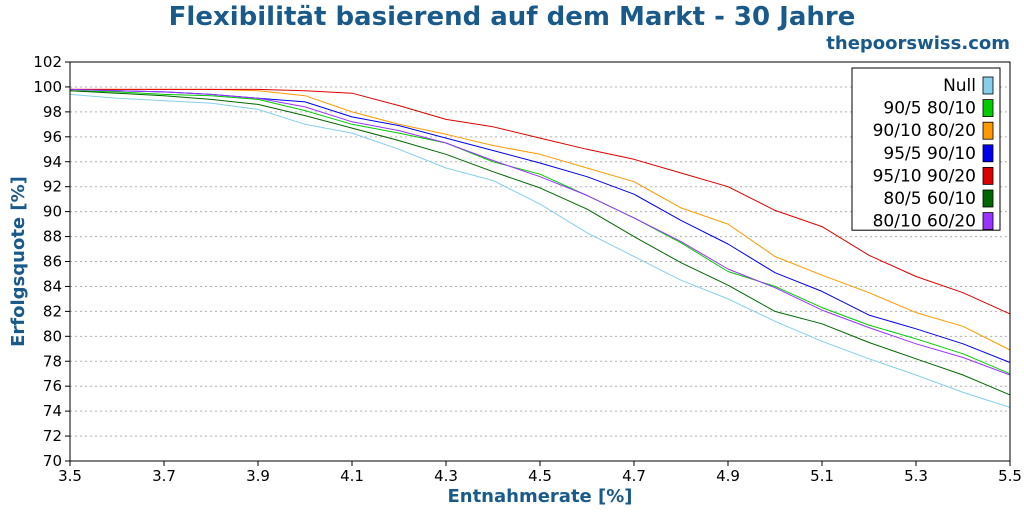 The height and width of the screenshot is (512, 1024). Describe the element at coordinates (959, 86) in the screenshot. I see `legend-label: Null` at that location.